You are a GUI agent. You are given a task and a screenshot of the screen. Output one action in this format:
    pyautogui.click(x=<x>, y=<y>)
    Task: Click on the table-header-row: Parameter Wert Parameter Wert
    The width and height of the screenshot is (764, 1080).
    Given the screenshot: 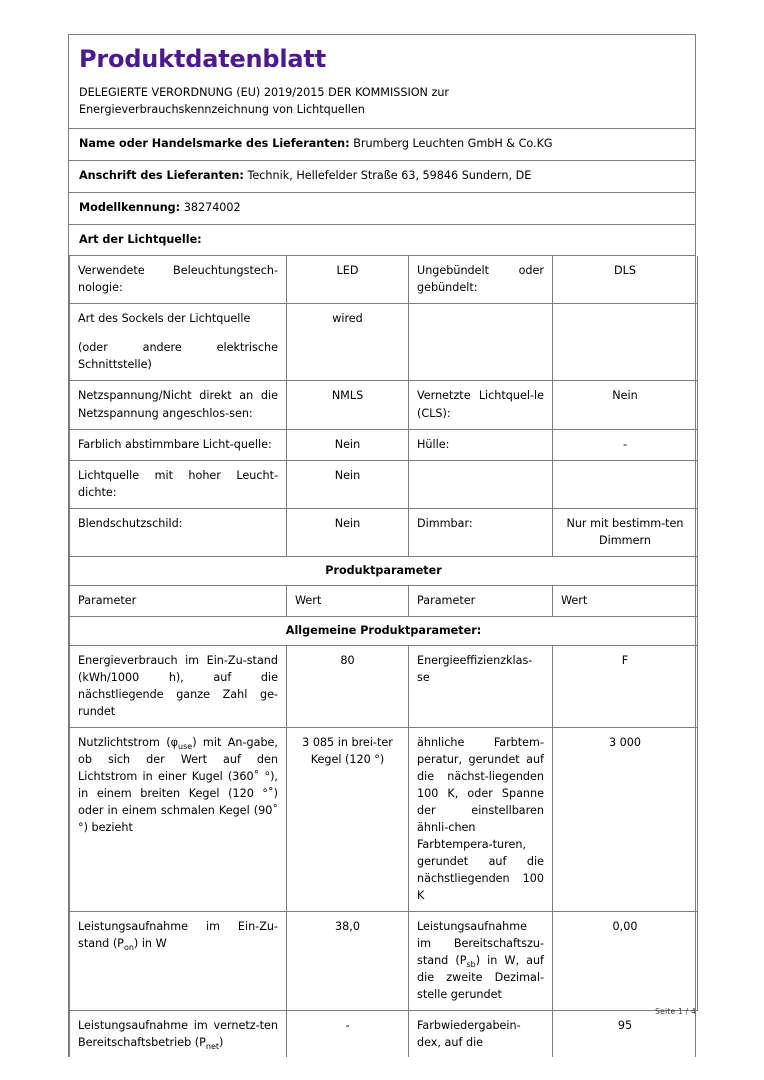 What is the action you would take?
    pyautogui.click(x=383, y=601)
    